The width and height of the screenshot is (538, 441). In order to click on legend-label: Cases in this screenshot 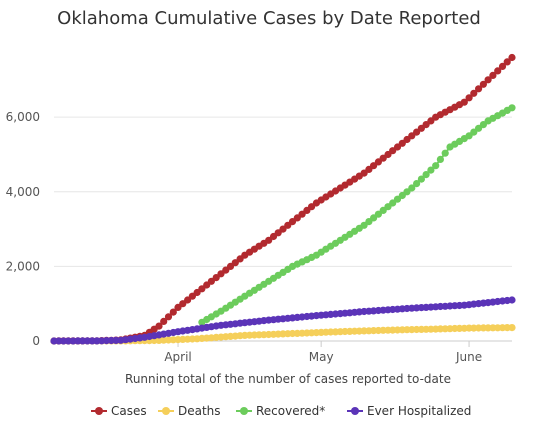, I will do `click(129, 411)`.